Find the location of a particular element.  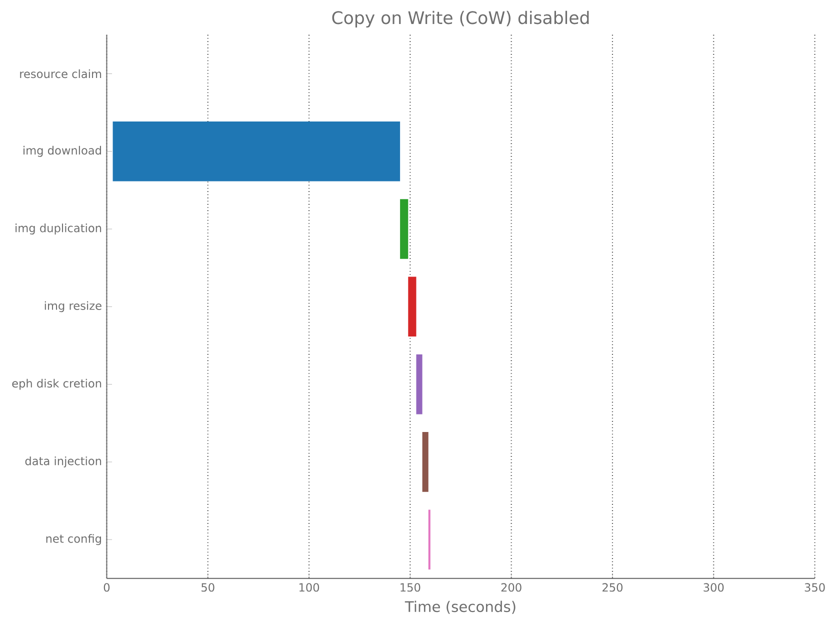

x-tick-label: 200 is located at coordinates (511, 587).